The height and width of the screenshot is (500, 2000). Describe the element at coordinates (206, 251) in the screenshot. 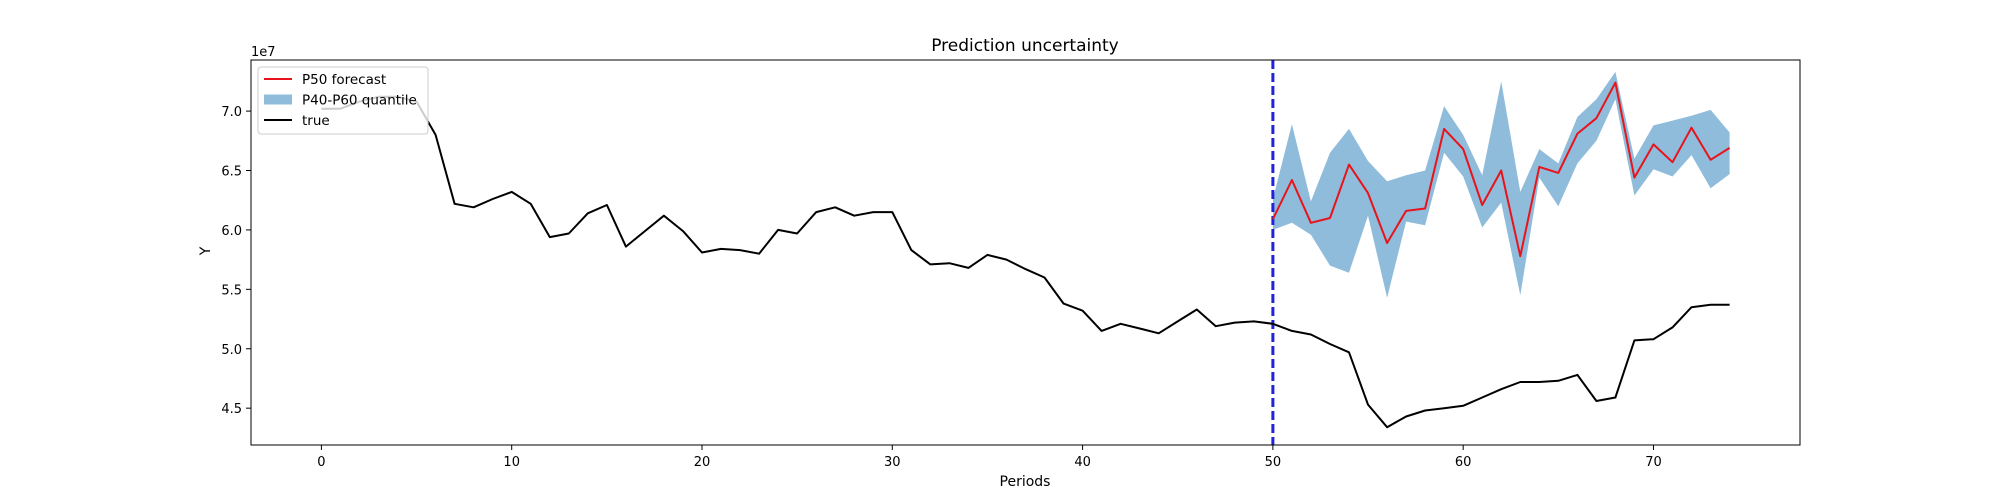

I see `y-axis-label: Y` at that location.